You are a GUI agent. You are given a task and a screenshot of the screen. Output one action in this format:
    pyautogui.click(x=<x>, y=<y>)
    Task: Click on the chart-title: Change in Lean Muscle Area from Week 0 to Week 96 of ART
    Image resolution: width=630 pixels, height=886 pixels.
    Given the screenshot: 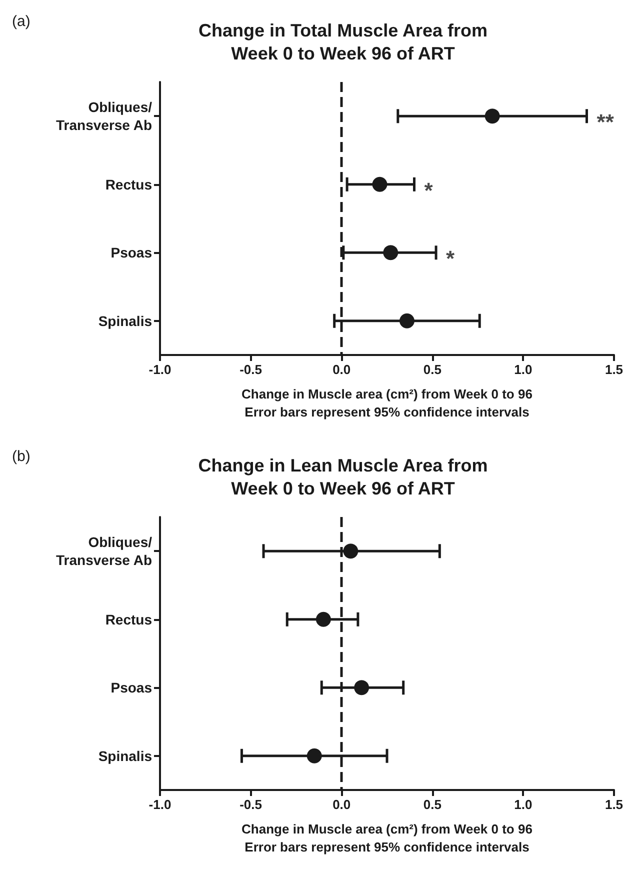 What is the action you would take?
    pyautogui.click(x=343, y=477)
    